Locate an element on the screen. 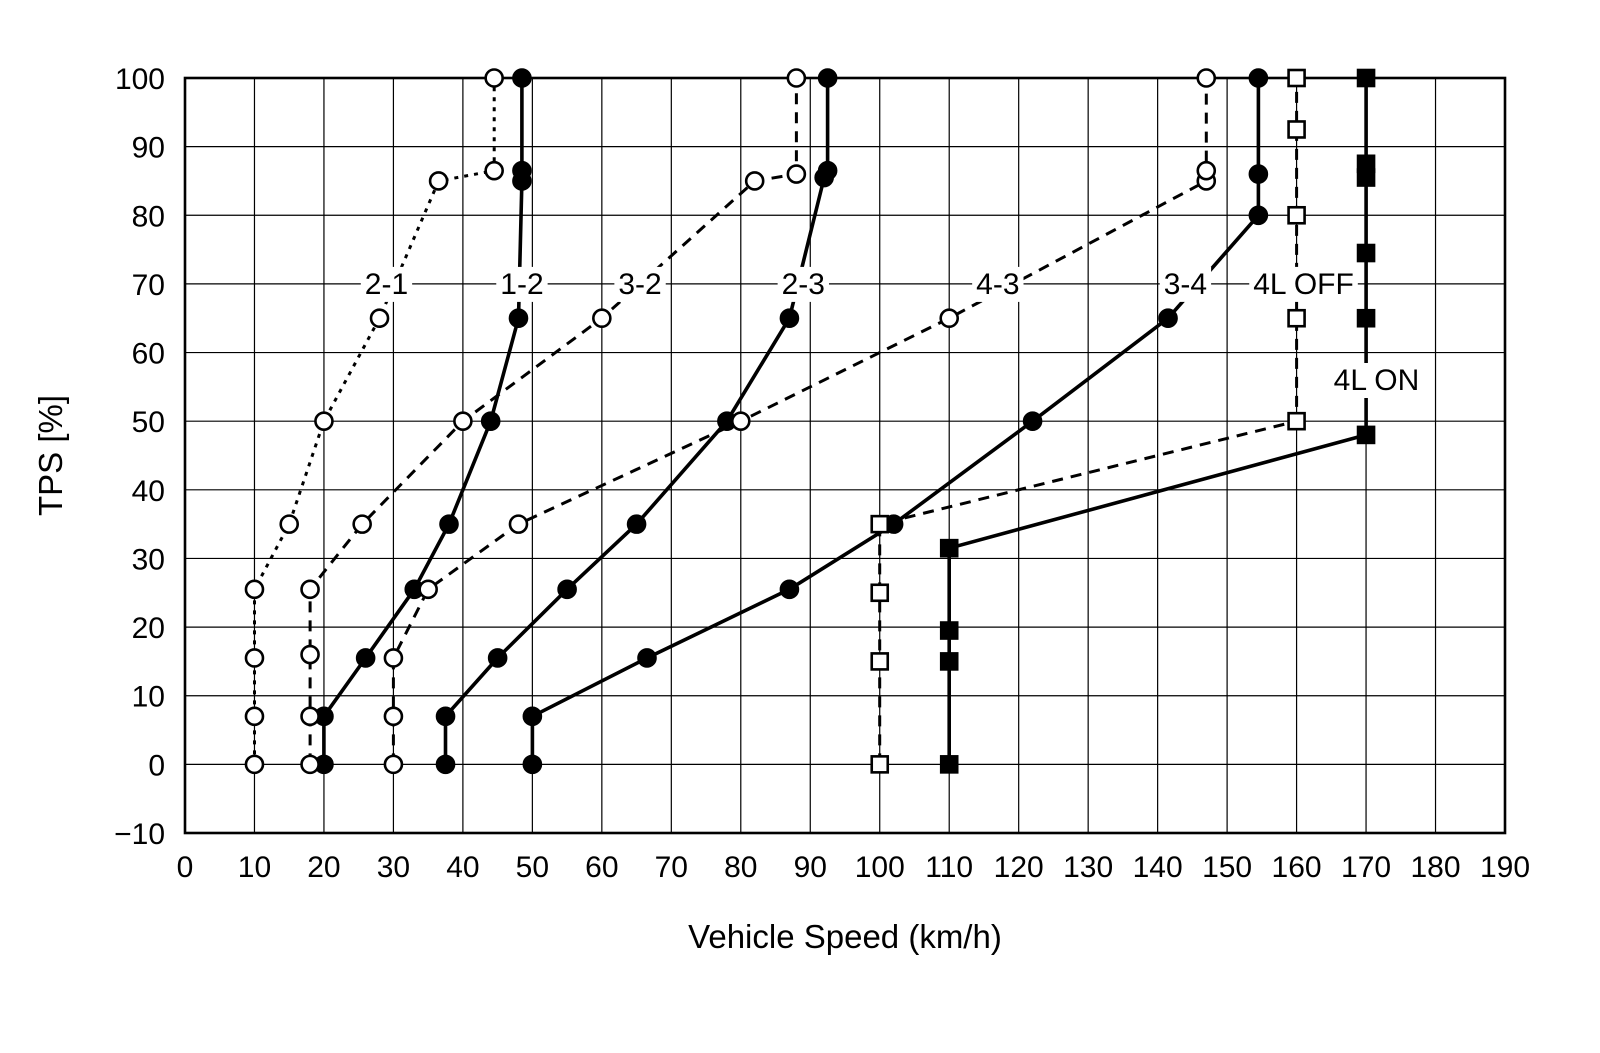 The height and width of the screenshot is (1053, 1600). x-tick-label: 160 is located at coordinates (1297, 867).